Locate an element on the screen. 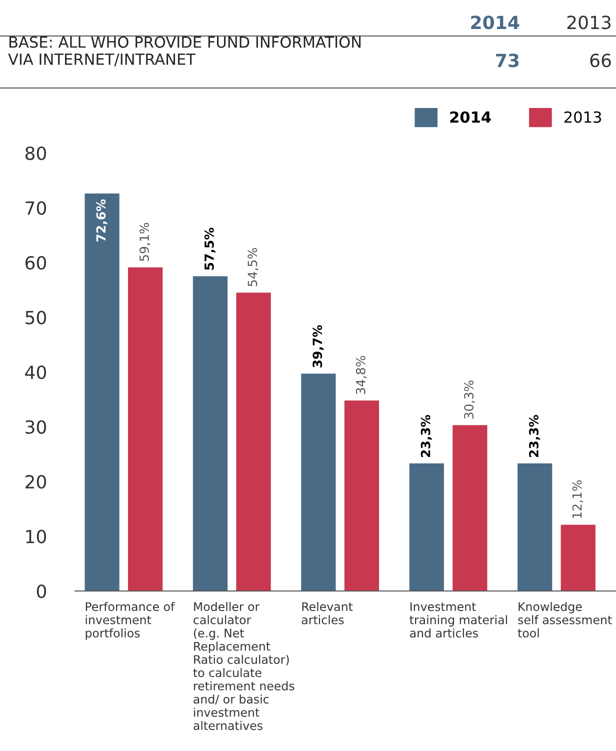 The image size is (616, 751). text: 2014 is located at coordinates (495, 23).